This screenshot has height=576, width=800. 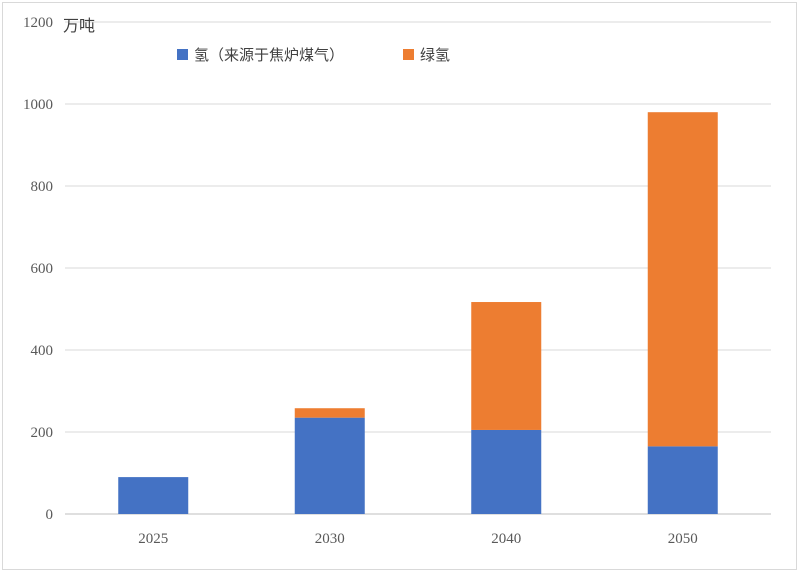 I want to click on x-tick-label: 2050, so click(x=683, y=539).